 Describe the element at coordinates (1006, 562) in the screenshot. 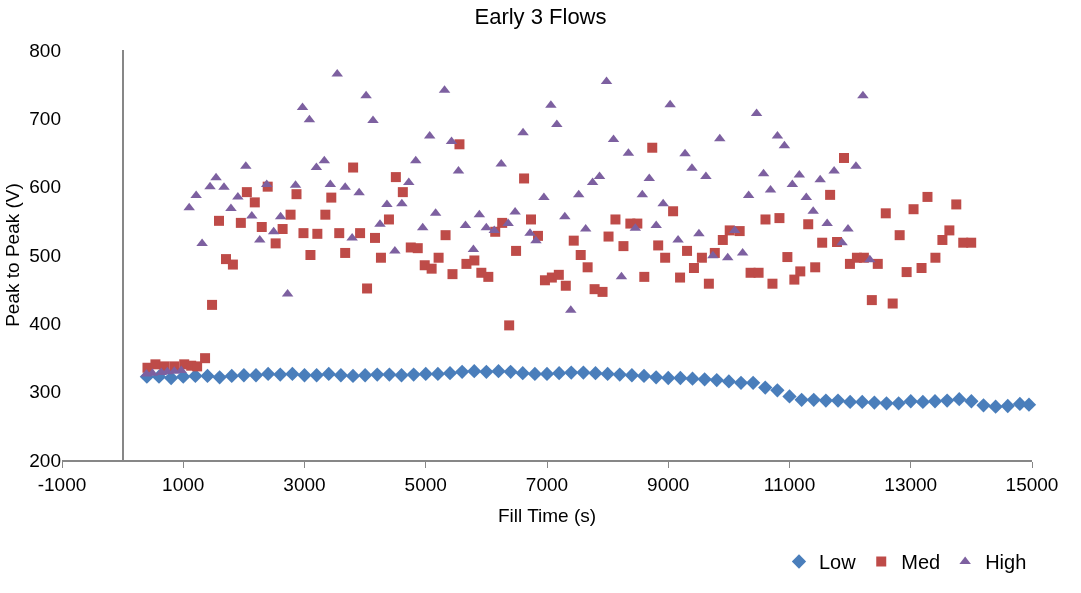

I see `legend-label: High` at that location.